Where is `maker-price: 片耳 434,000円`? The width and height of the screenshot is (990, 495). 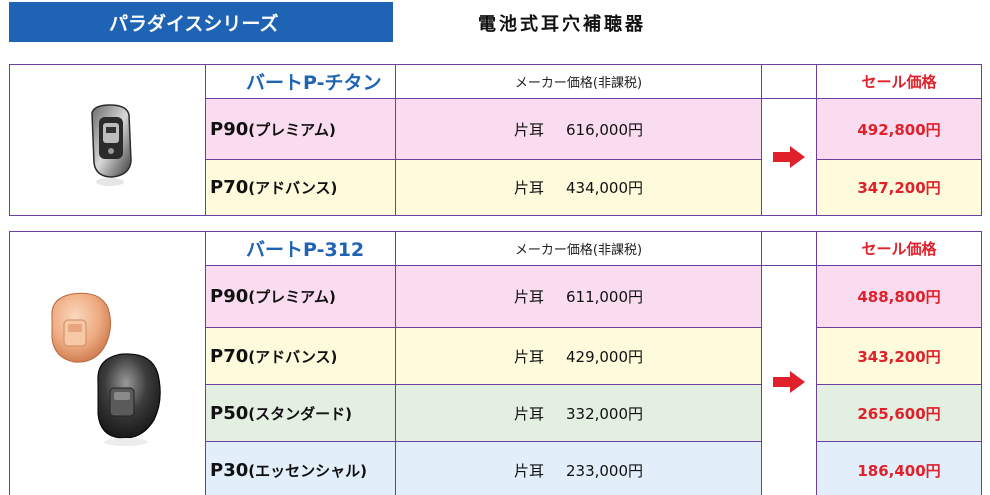 maker-price: 片耳 434,000円 is located at coordinates (578, 187).